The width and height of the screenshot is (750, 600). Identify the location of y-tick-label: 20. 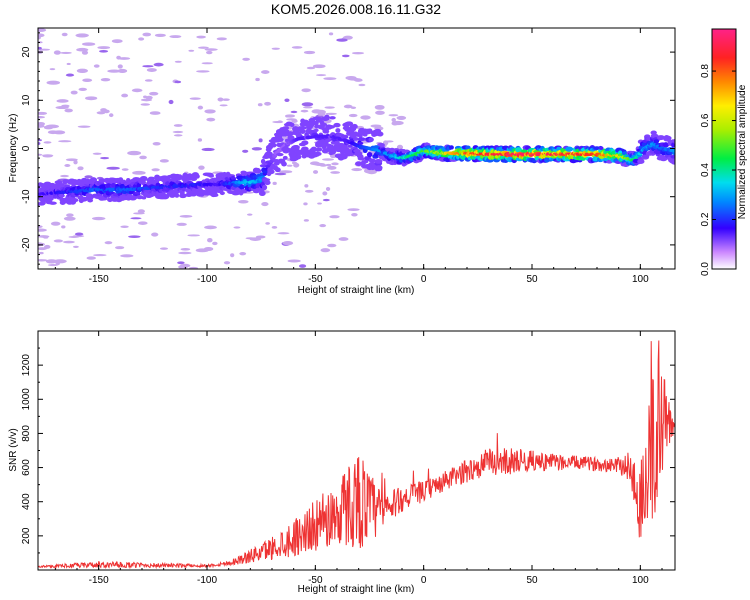
(26, 52).